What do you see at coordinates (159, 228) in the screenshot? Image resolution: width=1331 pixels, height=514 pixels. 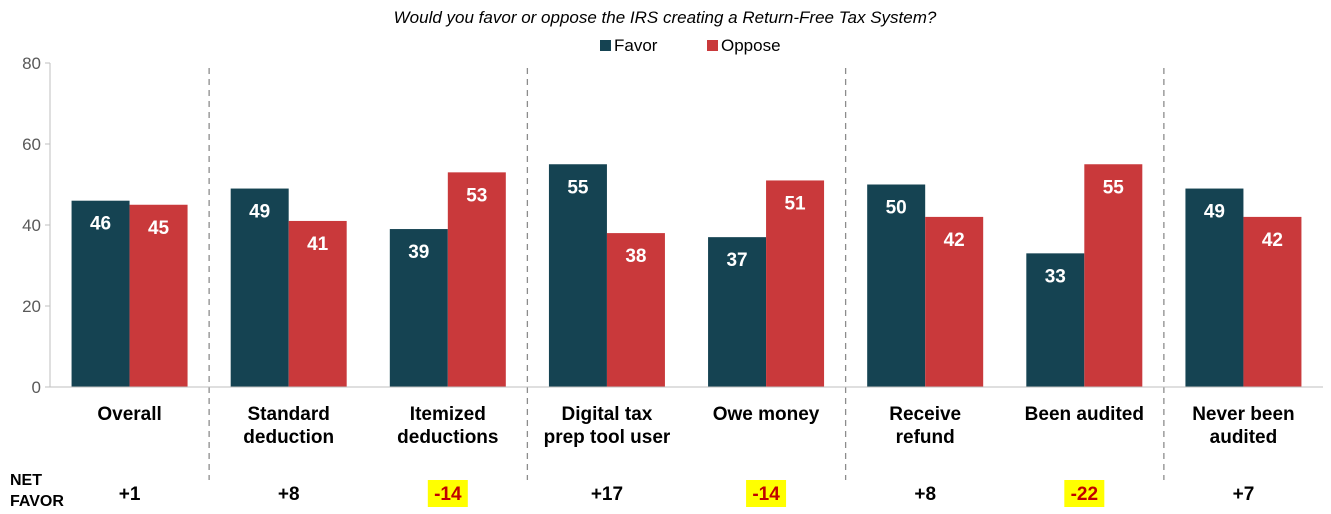 I see `data-label-oppose: 45` at bounding box center [159, 228].